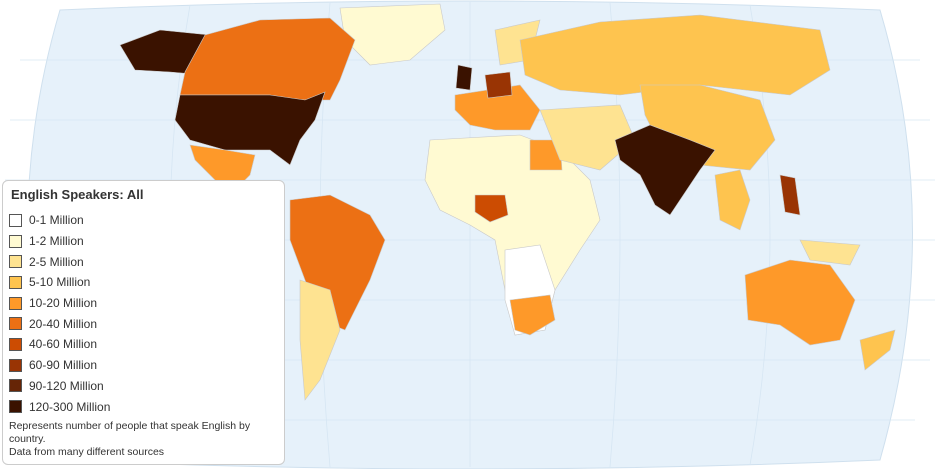  Describe the element at coordinates (63, 303) in the screenshot. I see `legend-label: 10-20 Million` at that location.